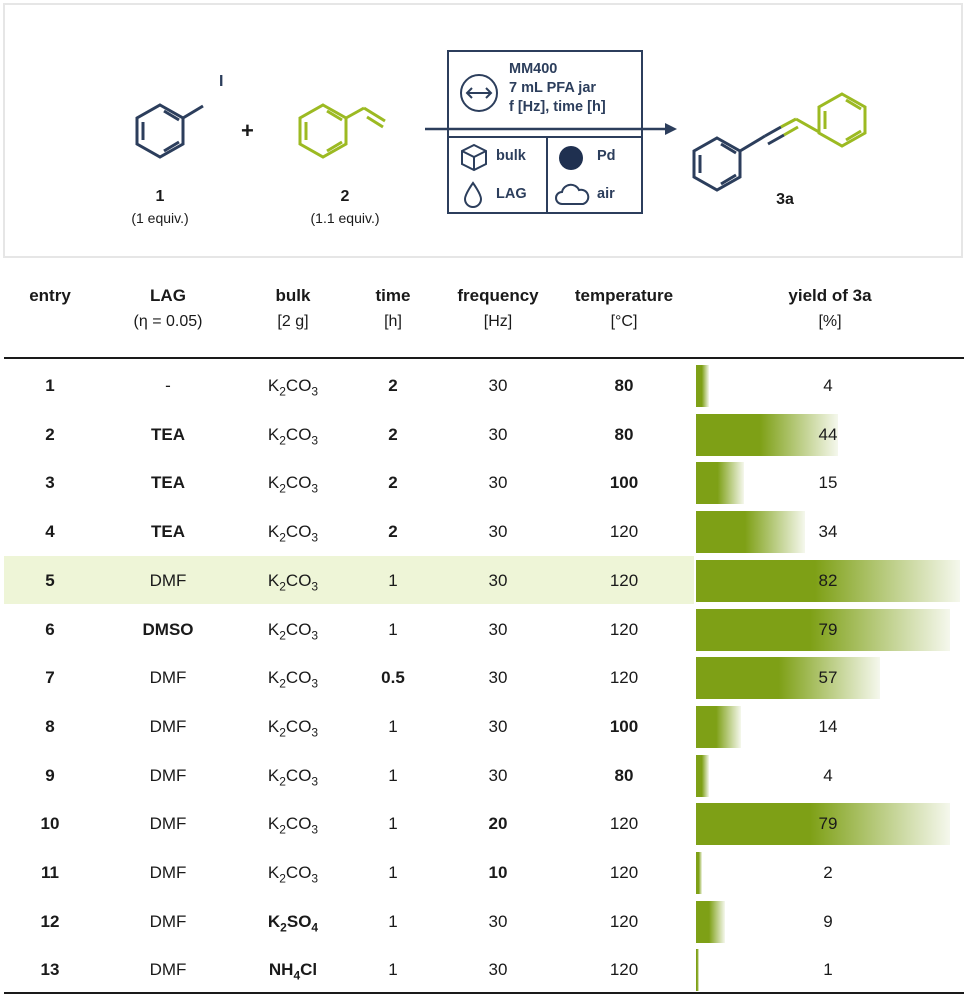 The image size is (969, 997). What do you see at coordinates (168, 308) in the screenshot?
I see `header-lag: LAG (η = 0.05)` at bounding box center [168, 308].